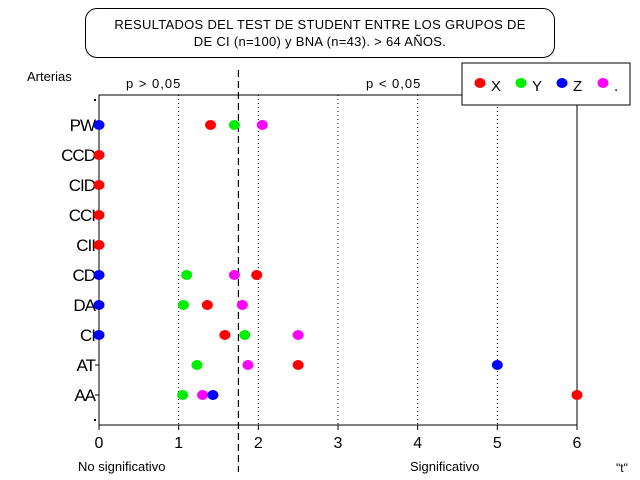  What do you see at coordinates (99, 185) in the screenshot?
I see `data-point-x-cid` at bounding box center [99, 185].